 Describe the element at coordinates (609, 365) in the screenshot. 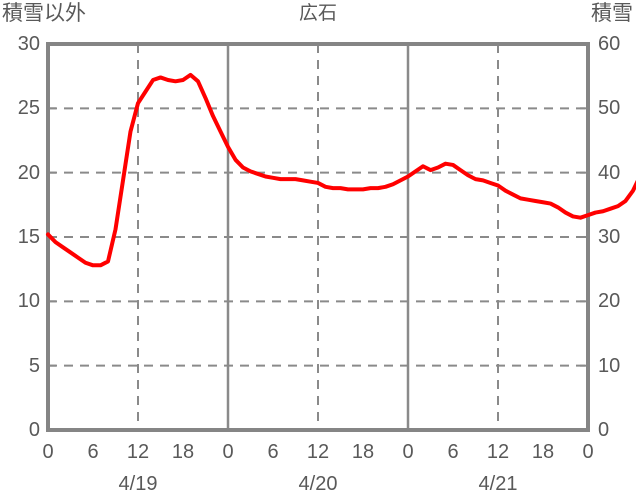

I see `y-tick-label-right: 10` at that location.